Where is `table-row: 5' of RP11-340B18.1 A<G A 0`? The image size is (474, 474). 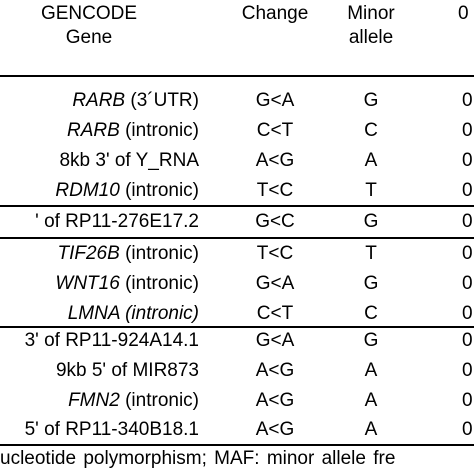 table-row: 5' of RP11-340B18.1 A<G A 0 is located at coordinates (237, 430).